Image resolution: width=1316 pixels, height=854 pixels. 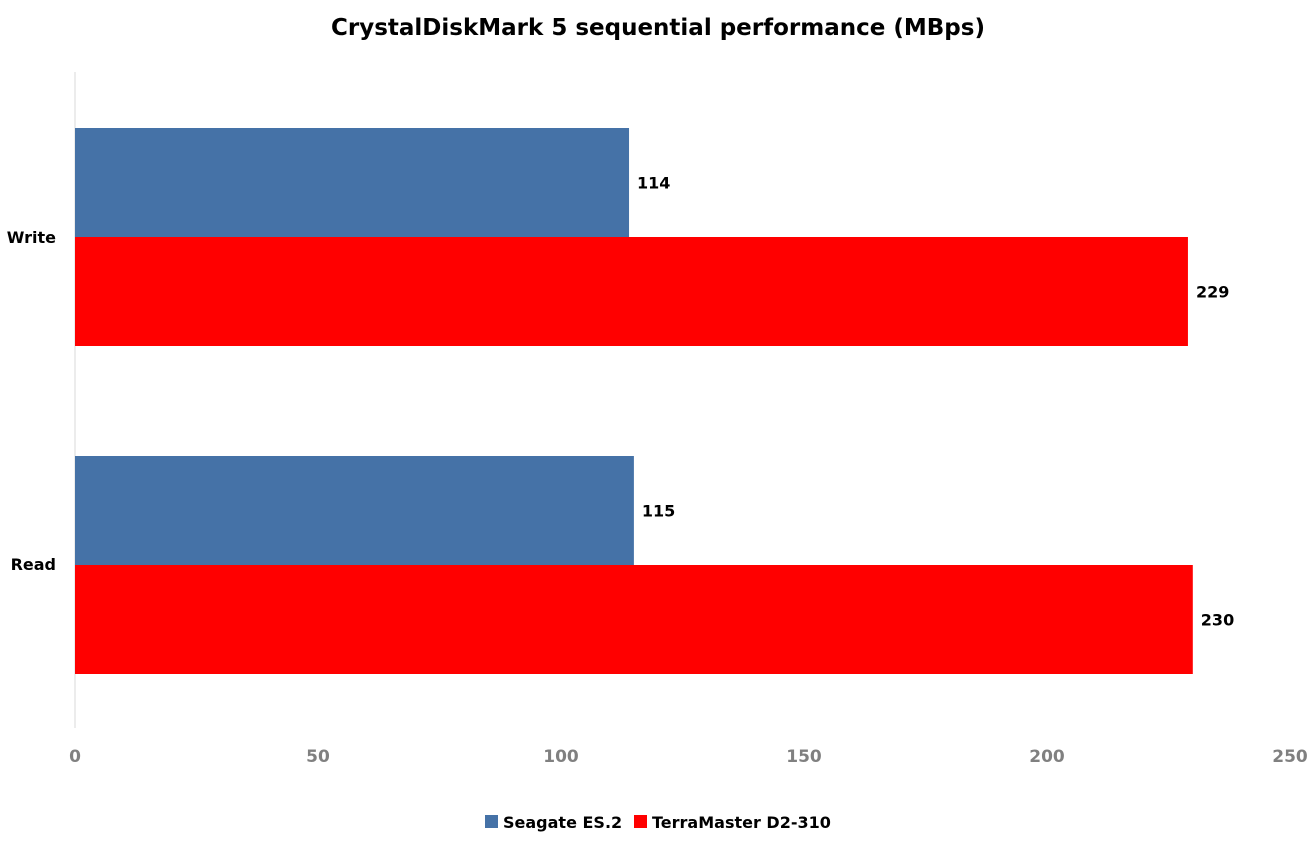 What do you see at coordinates (658, 511) in the screenshot?
I see `data-label-read-series-0: 115` at bounding box center [658, 511].